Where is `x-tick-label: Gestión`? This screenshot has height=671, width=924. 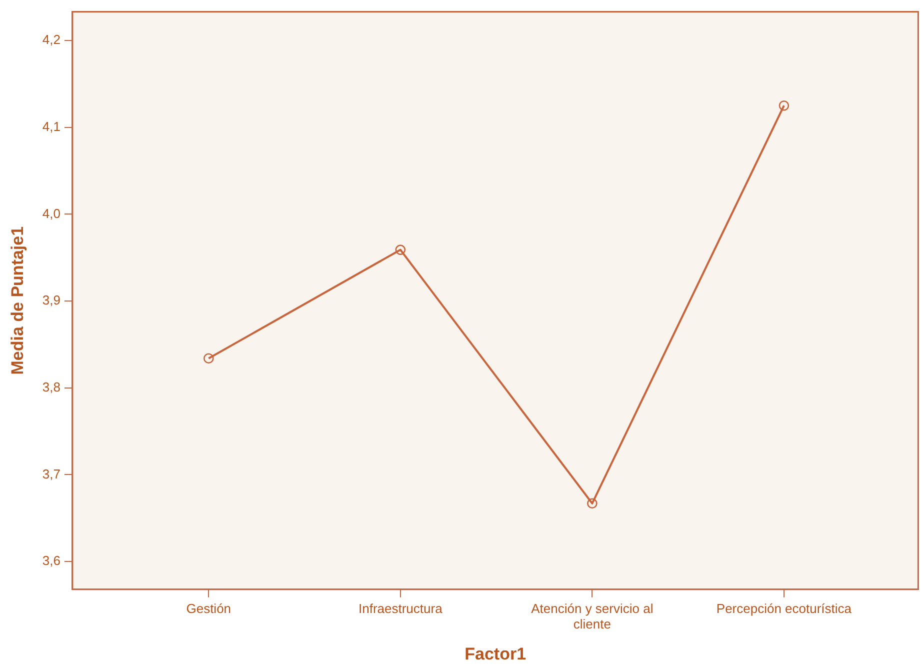 x-tick-label: Gestión is located at coordinates (209, 608).